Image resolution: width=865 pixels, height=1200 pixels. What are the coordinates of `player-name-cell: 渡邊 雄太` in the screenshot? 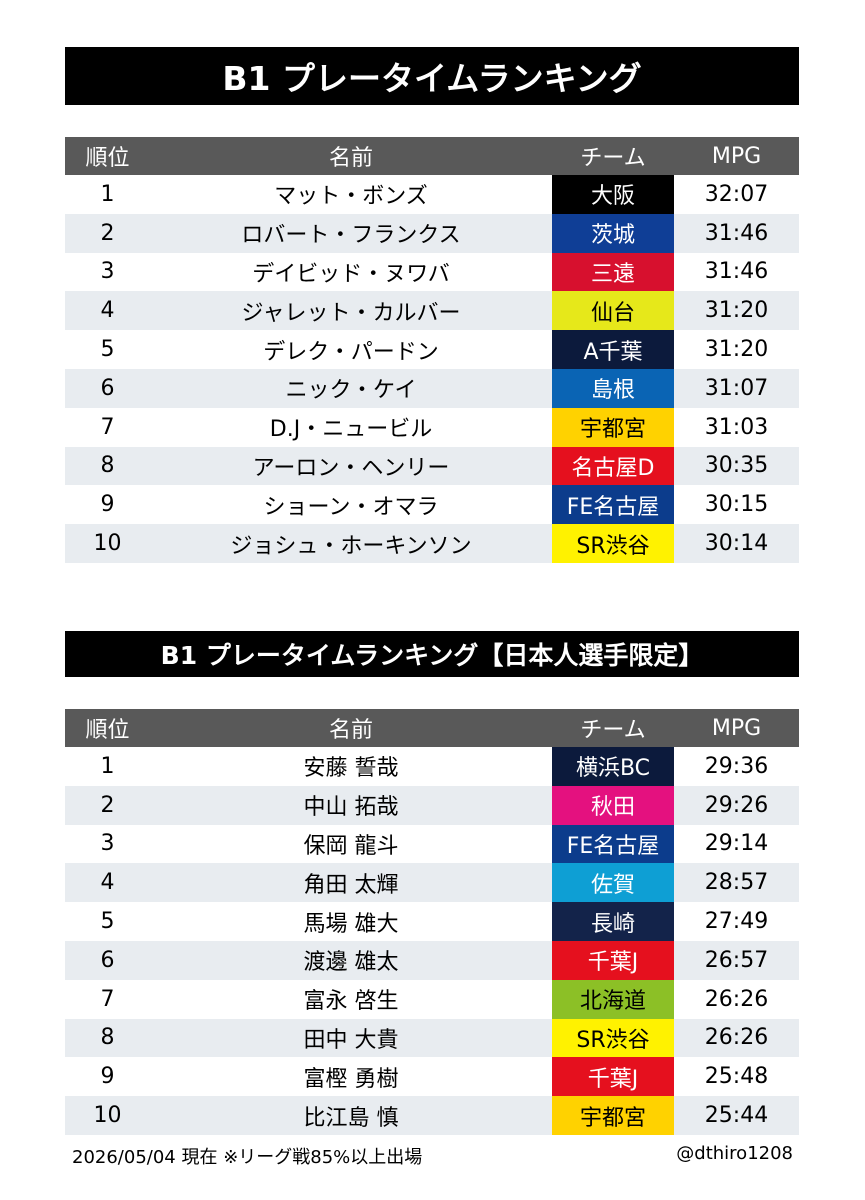 It's located at (351, 963).